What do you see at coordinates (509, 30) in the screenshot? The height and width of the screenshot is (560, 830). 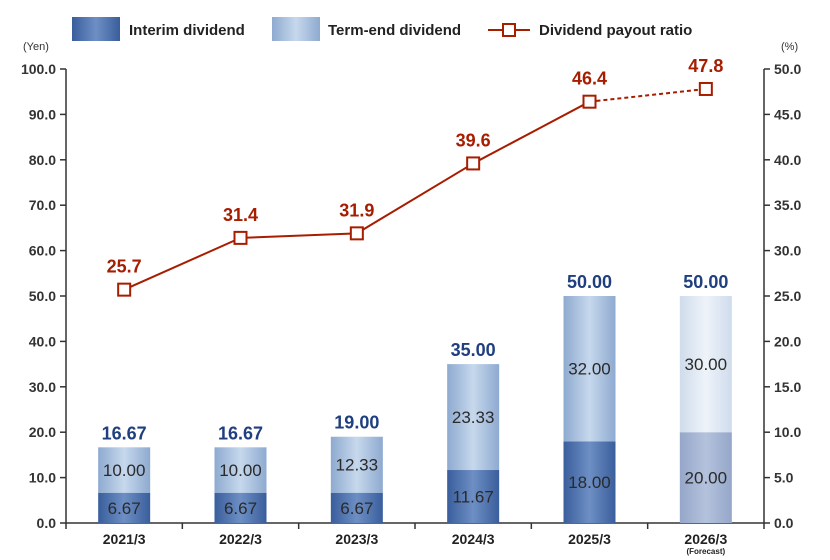 I see `legend-marker-payout` at bounding box center [509, 30].